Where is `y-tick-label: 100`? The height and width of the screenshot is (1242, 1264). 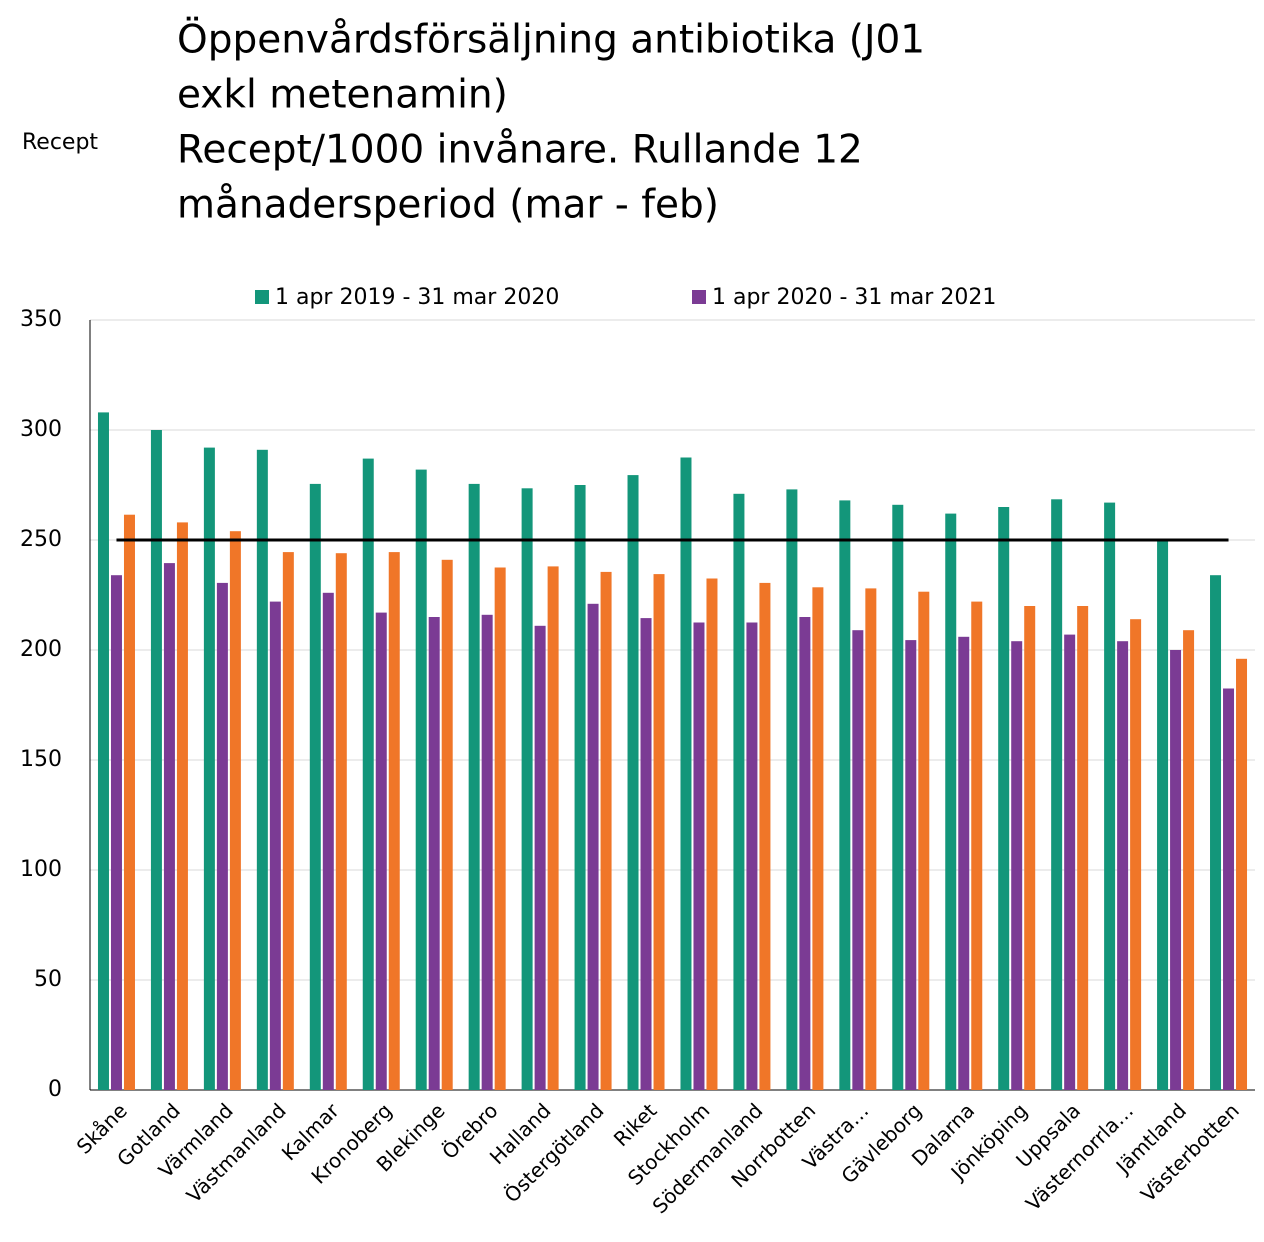
y-tick-label: 100 is located at coordinates (41, 869).